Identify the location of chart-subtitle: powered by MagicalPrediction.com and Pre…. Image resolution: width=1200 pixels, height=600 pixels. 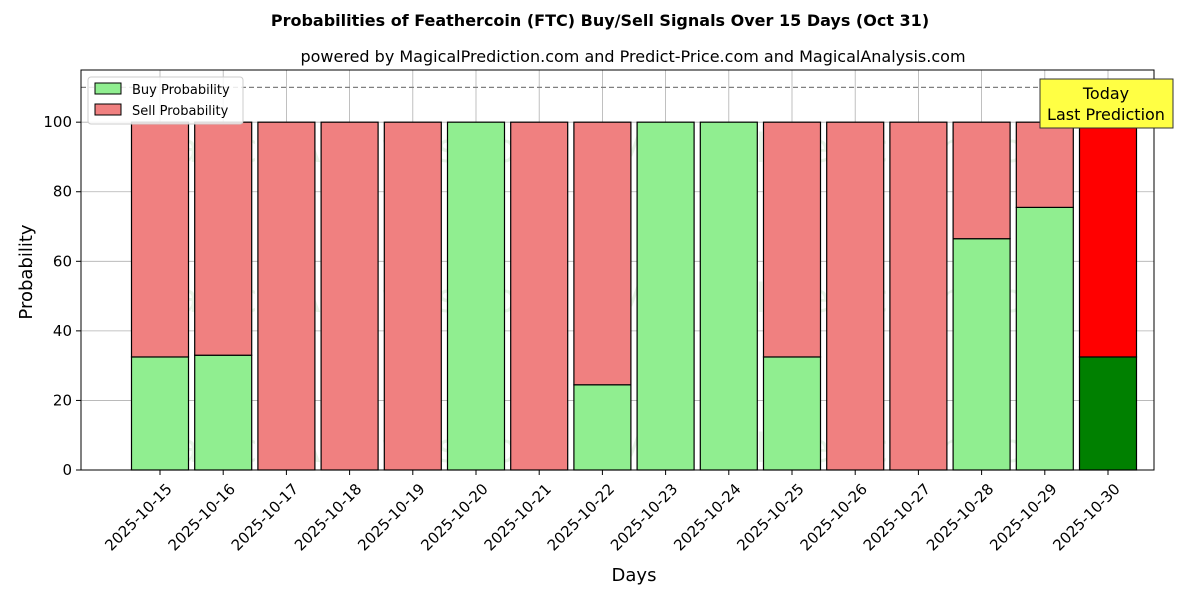
(632, 56).